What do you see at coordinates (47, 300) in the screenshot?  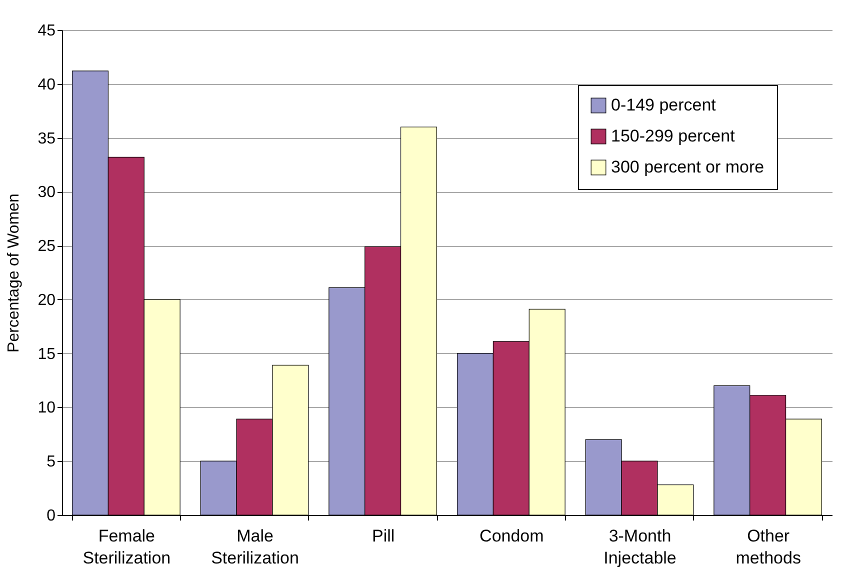 I see `y-tick-label: 20` at bounding box center [47, 300].